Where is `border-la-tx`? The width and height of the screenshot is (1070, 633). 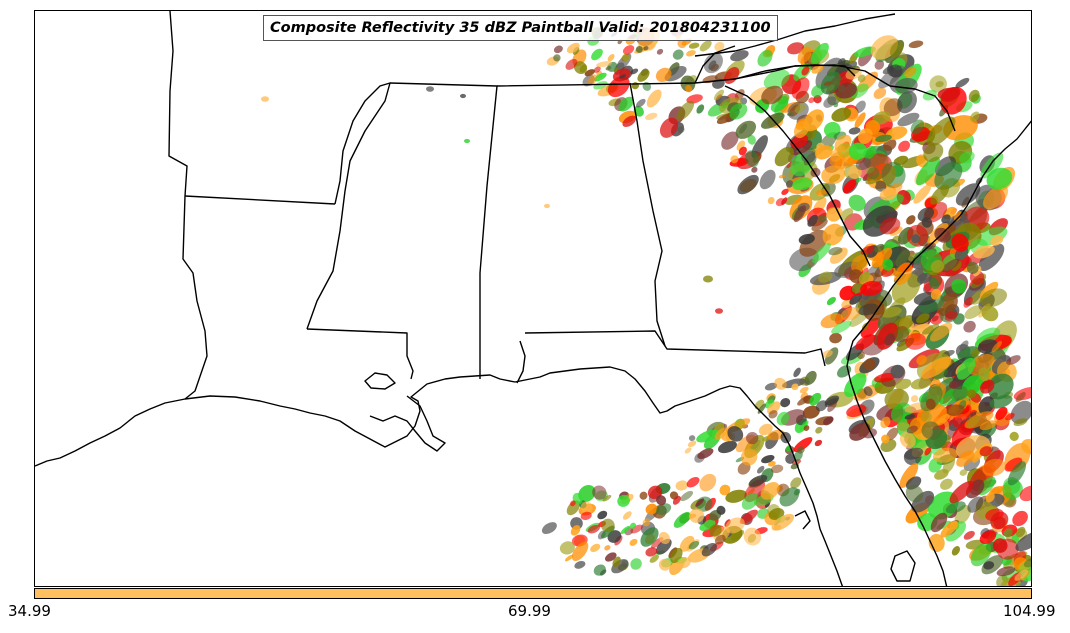
border-la-tx is located at coordinates (195, 297).